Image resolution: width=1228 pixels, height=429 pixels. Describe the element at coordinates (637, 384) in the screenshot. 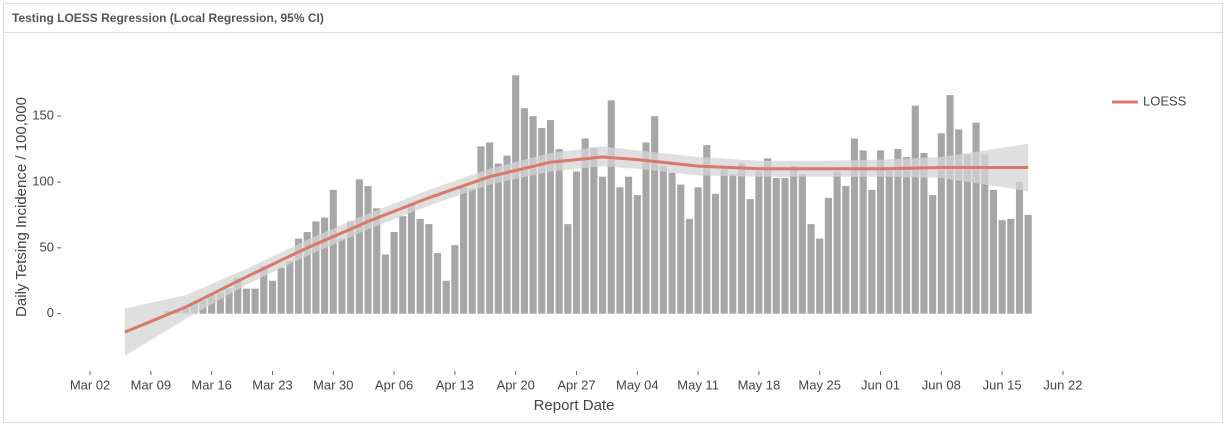

I see `x-tick-label: May 04` at that location.